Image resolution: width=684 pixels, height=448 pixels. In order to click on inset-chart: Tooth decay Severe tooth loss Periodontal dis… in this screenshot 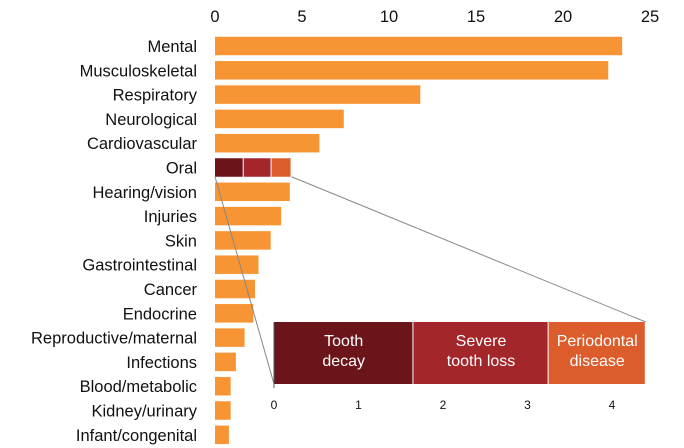, I will do `click(458, 367)`.